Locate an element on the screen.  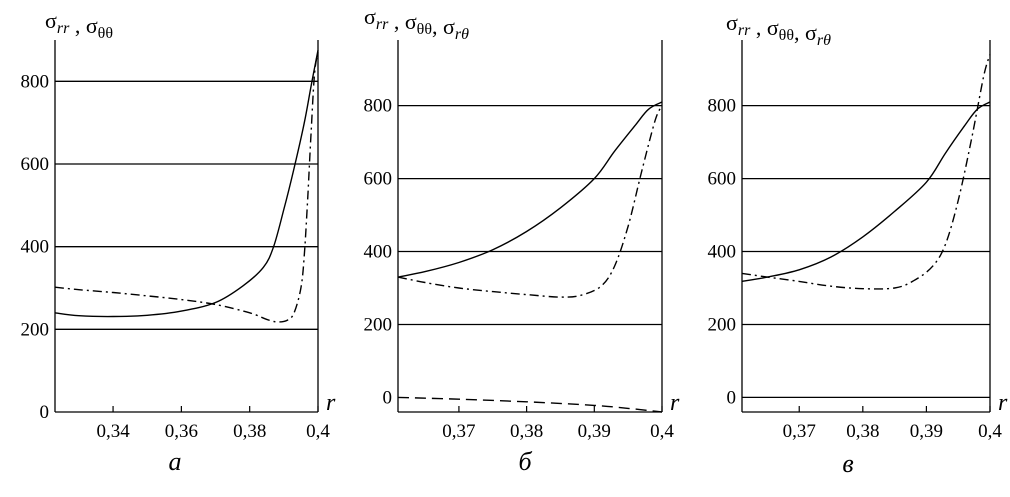
x-tick-label: 0,34 is located at coordinates (113, 431).